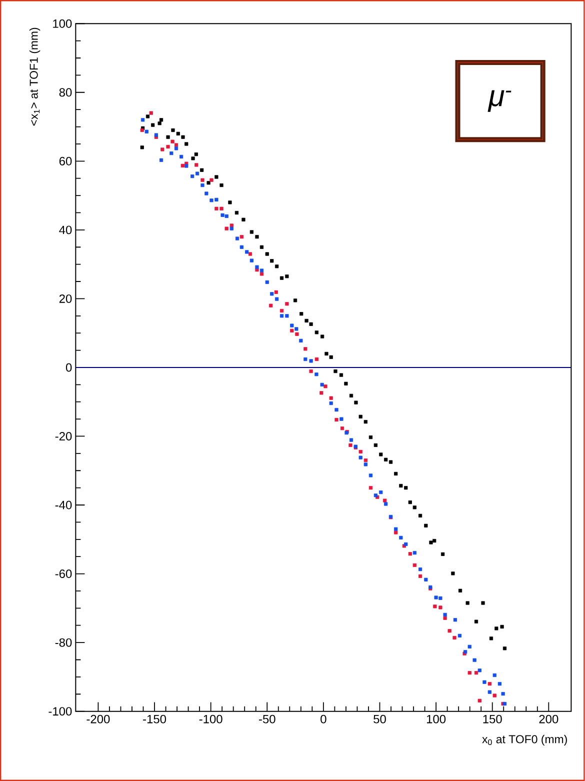  What do you see at coordinates (500, 101) in the screenshot?
I see `annotation: μ$^{-}$` at bounding box center [500, 101].